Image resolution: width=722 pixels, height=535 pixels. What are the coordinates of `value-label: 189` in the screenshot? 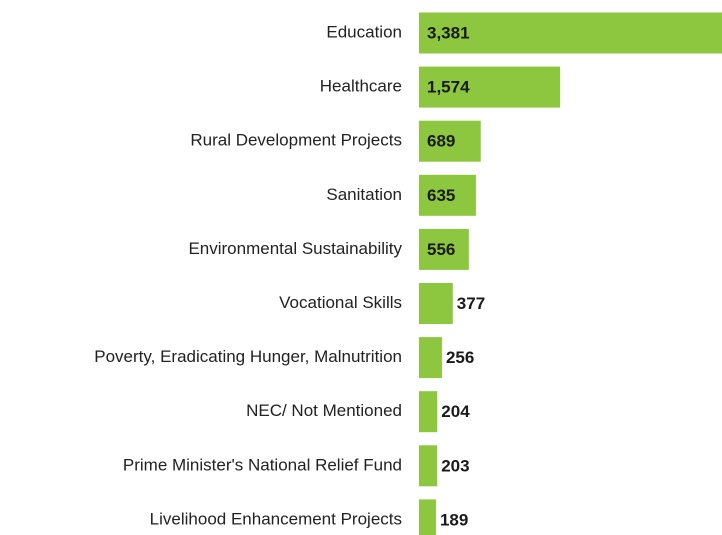 It's located at (454, 519).